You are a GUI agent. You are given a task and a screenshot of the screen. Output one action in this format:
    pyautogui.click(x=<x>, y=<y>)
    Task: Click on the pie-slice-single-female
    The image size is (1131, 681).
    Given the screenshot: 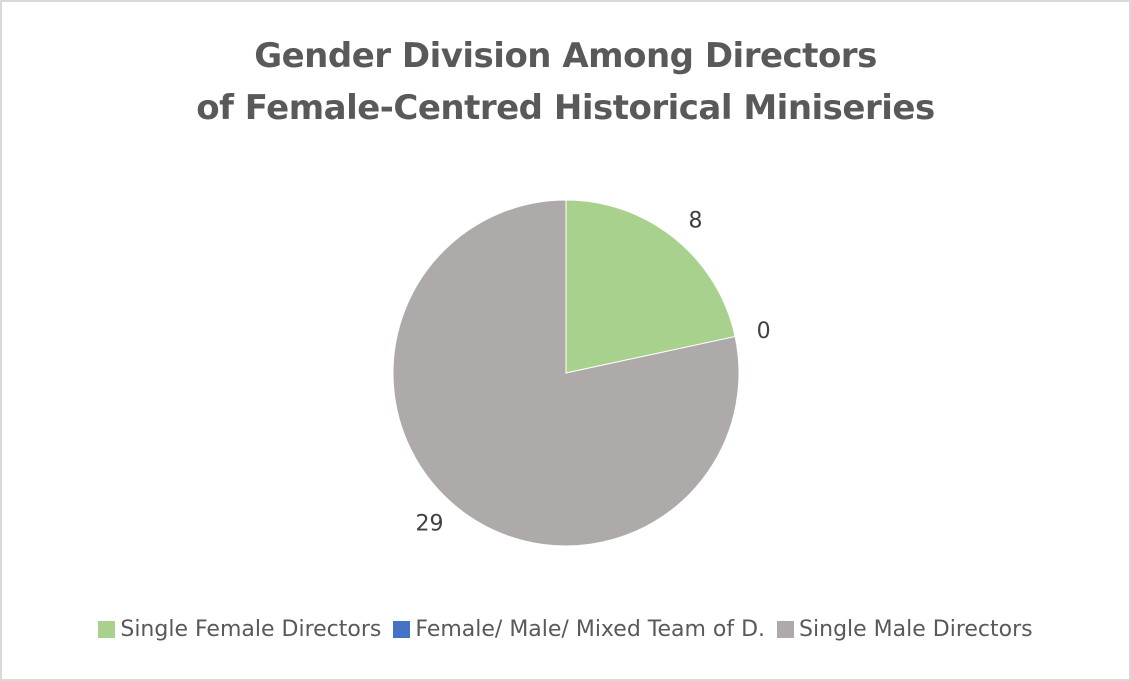 What is the action you would take?
    pyautogui.click(x=650, y=286)
    